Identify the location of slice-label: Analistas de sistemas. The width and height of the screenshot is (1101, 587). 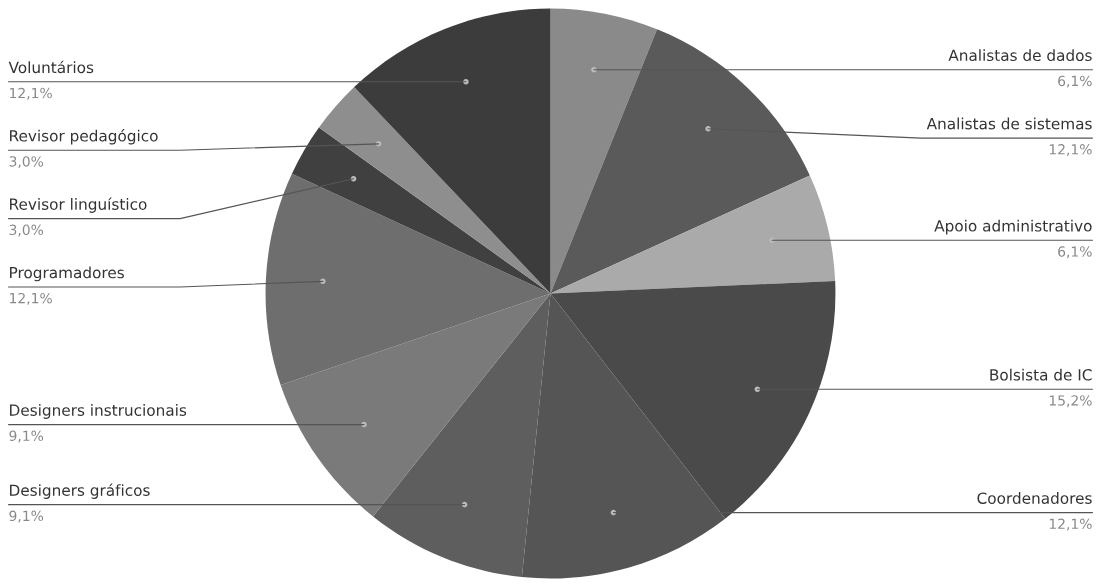
(1009, 123).